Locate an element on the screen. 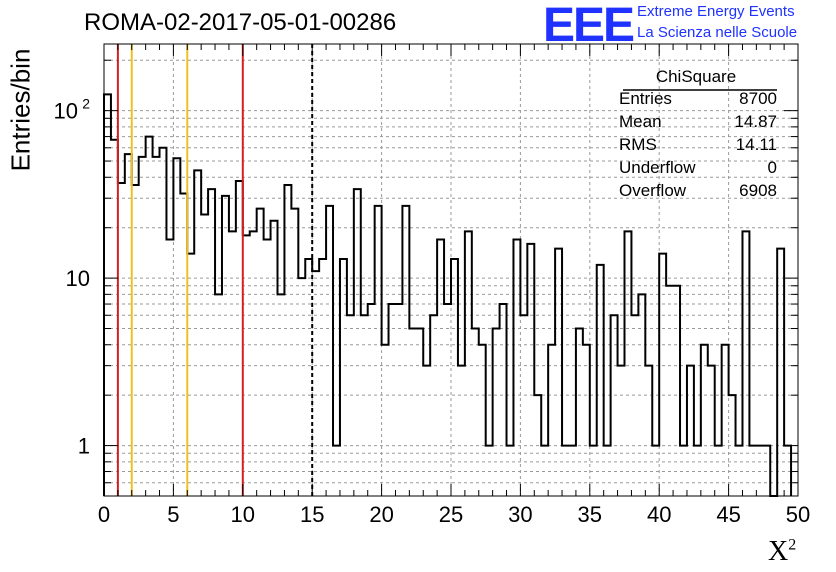 This screenshot has height=572, width=836. x-tick-label: 20 is located at coordinates (381, 514).